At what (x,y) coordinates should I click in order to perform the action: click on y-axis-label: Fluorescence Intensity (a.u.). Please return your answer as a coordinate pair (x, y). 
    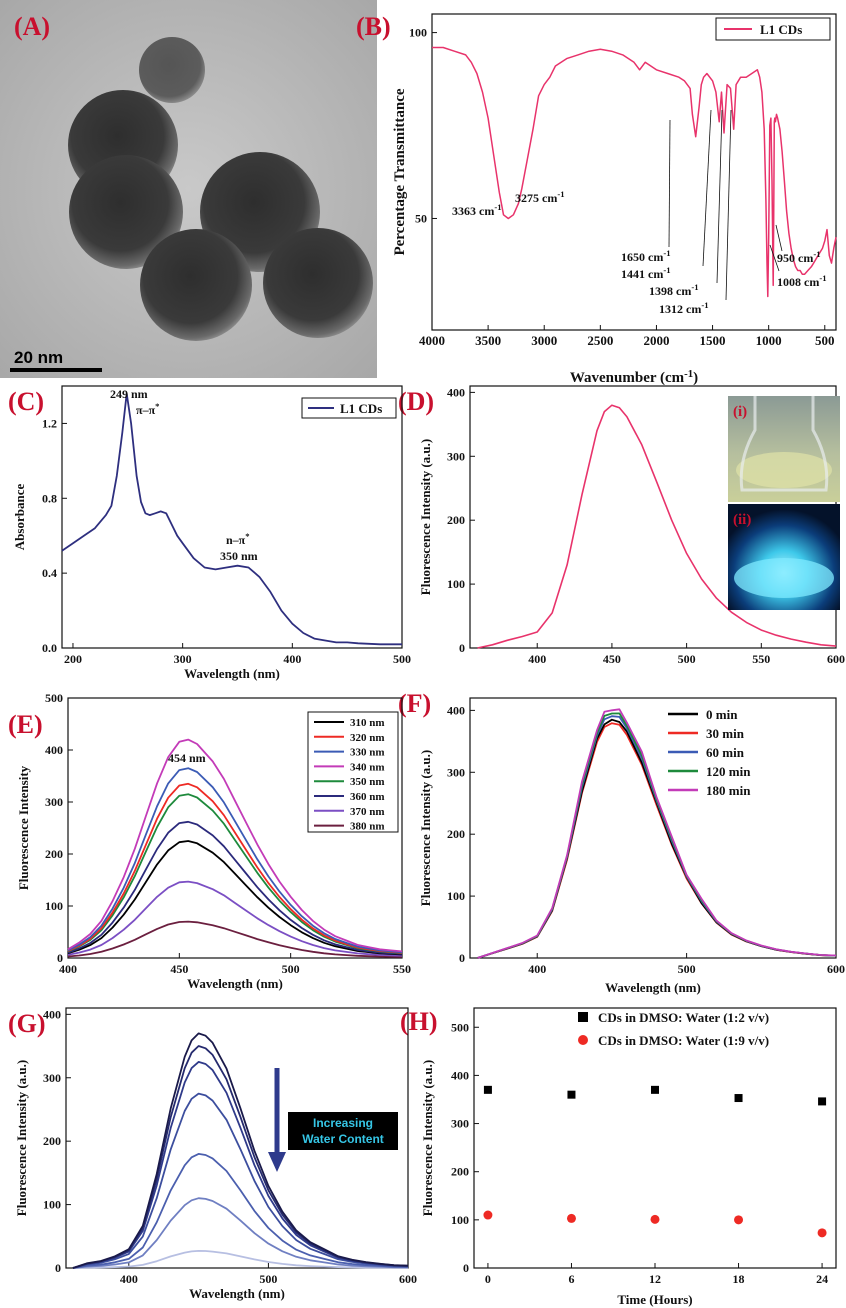
    Looking at the image, I should click on (427, 1138).